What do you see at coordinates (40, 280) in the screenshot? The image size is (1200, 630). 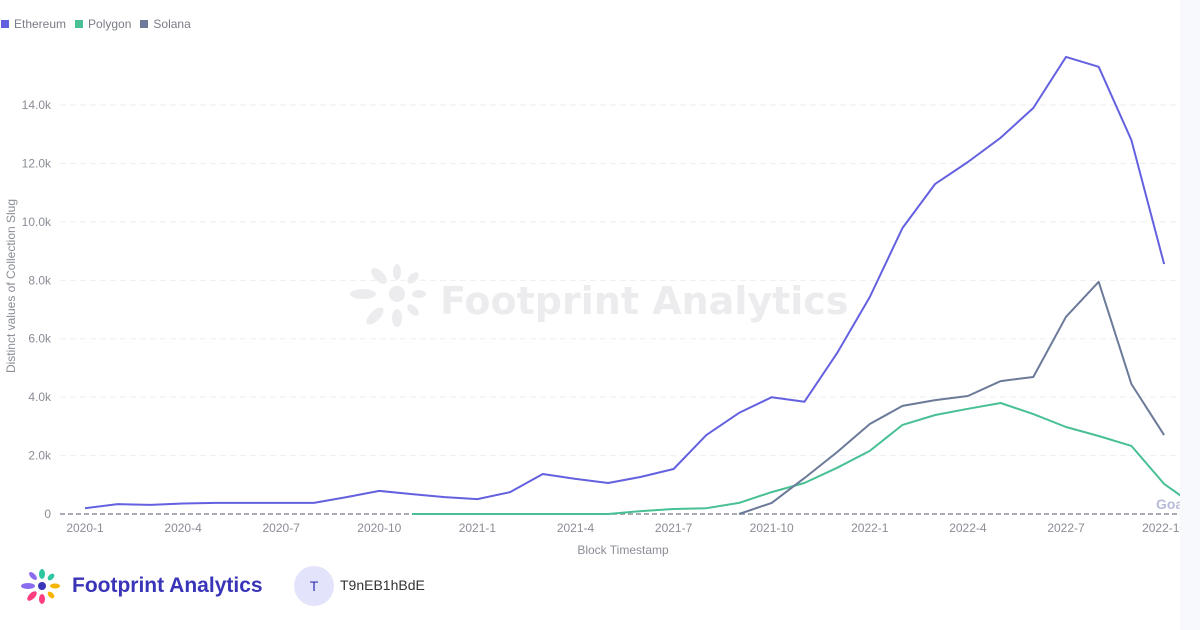 I see `y-tick-label: 8.0k` at bounding box center [40, 280].